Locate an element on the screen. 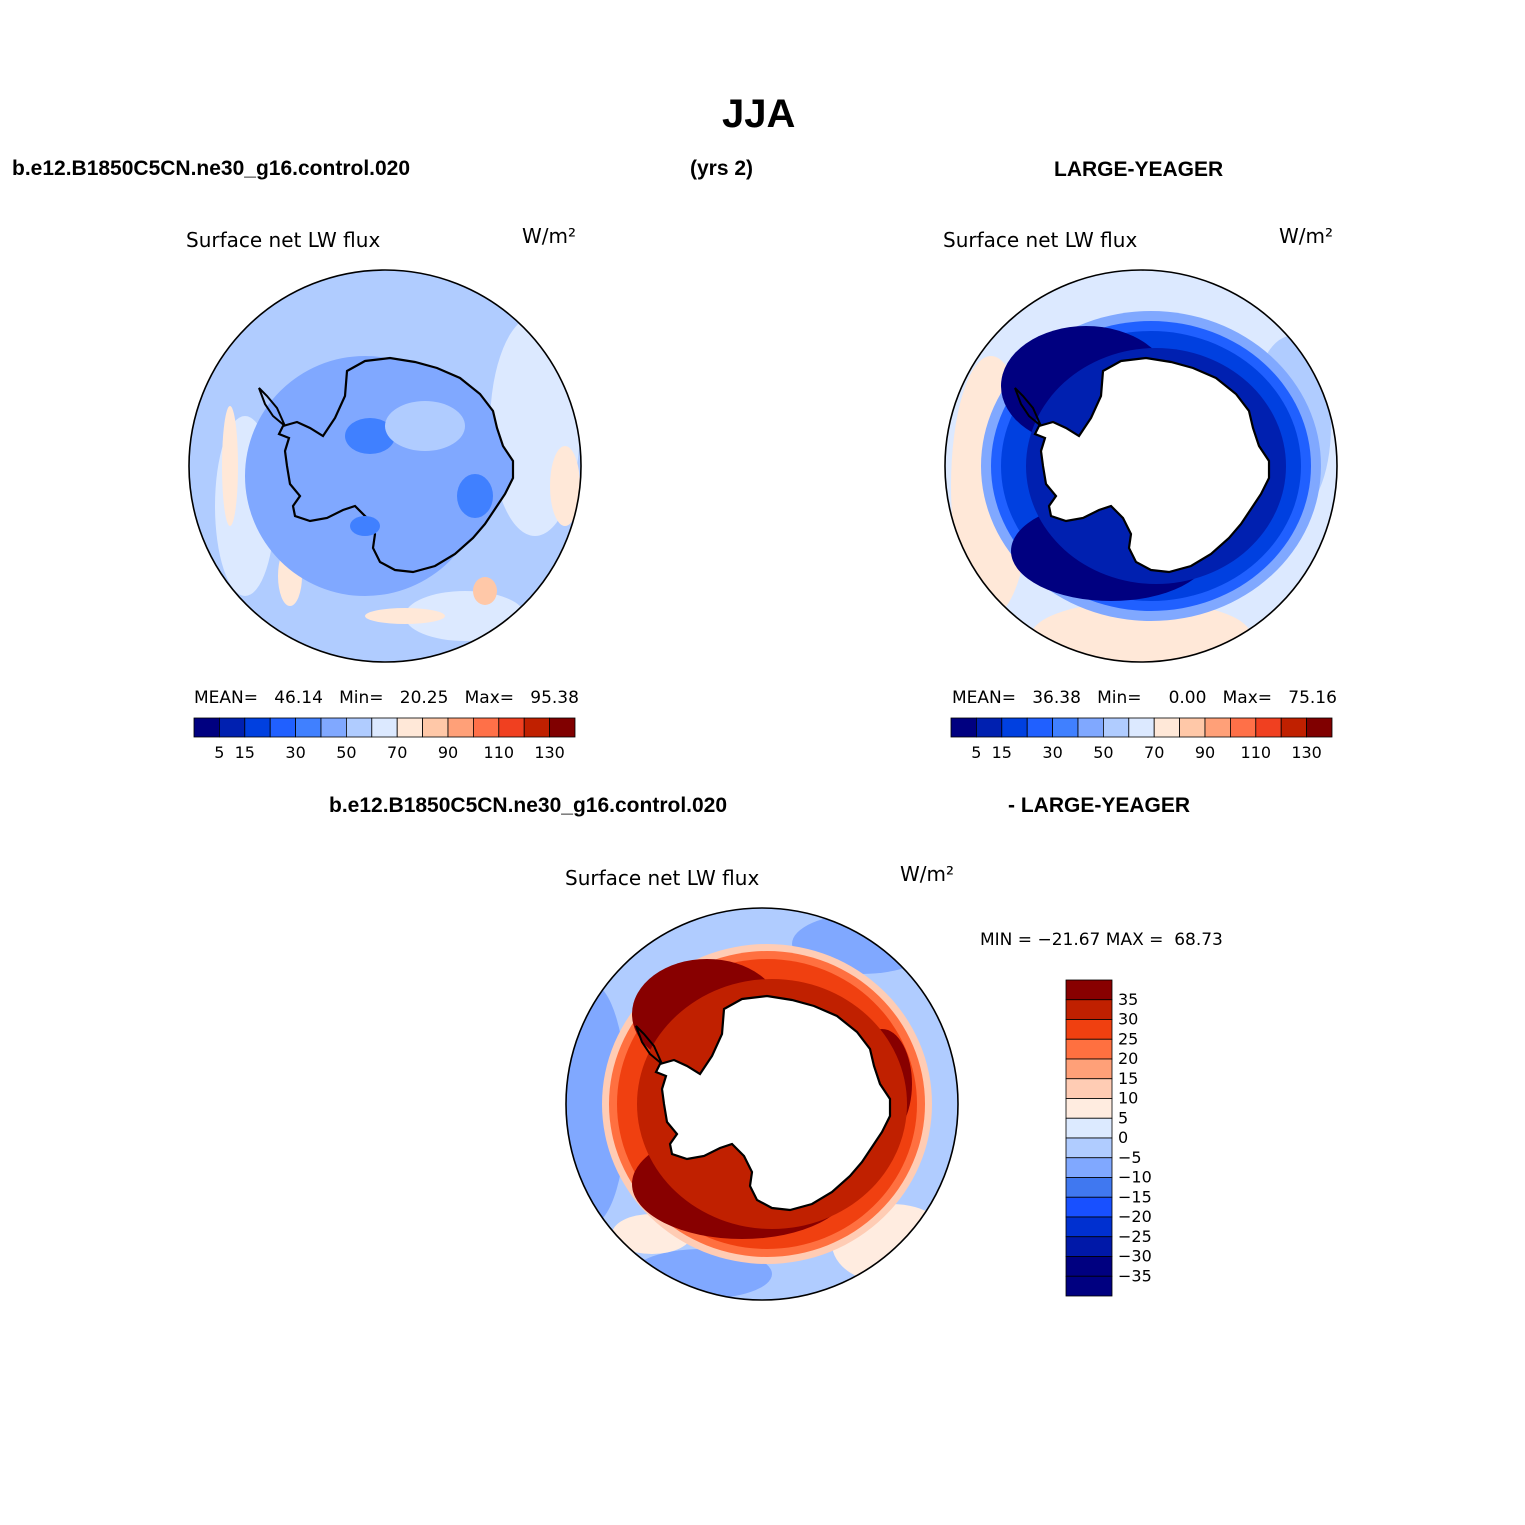 This screenshot has width=1525, height=1525. panel3-colorbar-tick-12: −25 is located at coordinates (1135, 1236).